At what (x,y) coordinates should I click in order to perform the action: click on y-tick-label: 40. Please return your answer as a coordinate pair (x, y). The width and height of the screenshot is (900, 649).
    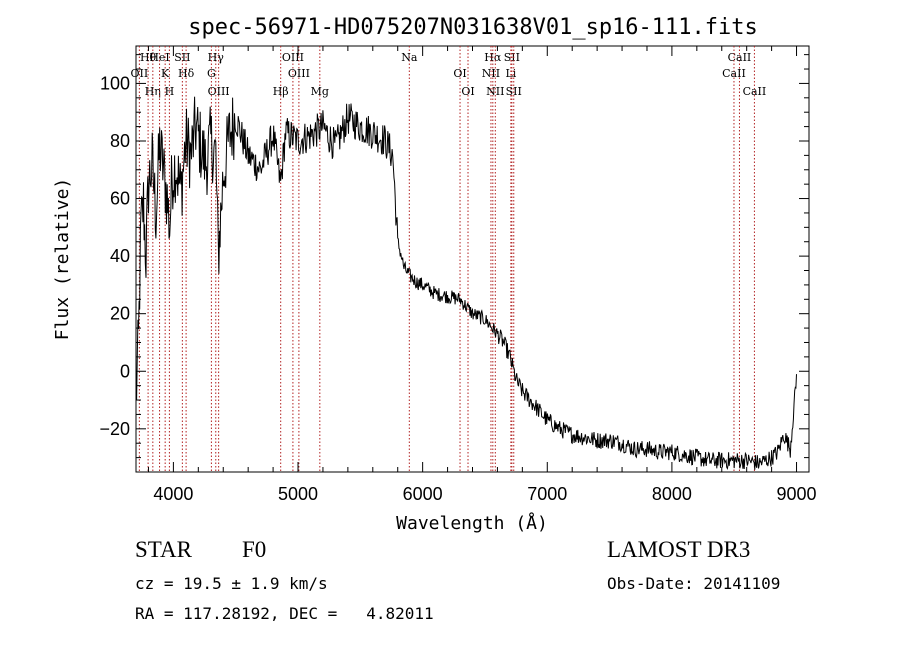
    Looking at the image, I should click on (120, 256).